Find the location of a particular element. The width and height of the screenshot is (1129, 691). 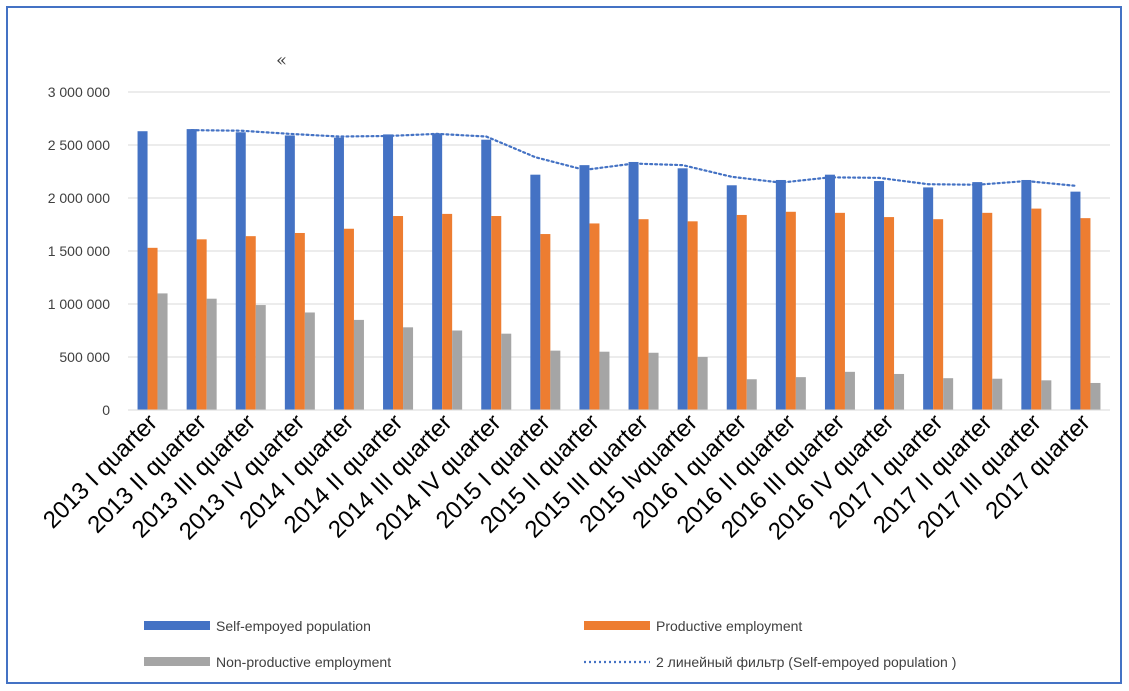

annotation-mark: « is located at coordinates (281, 60).